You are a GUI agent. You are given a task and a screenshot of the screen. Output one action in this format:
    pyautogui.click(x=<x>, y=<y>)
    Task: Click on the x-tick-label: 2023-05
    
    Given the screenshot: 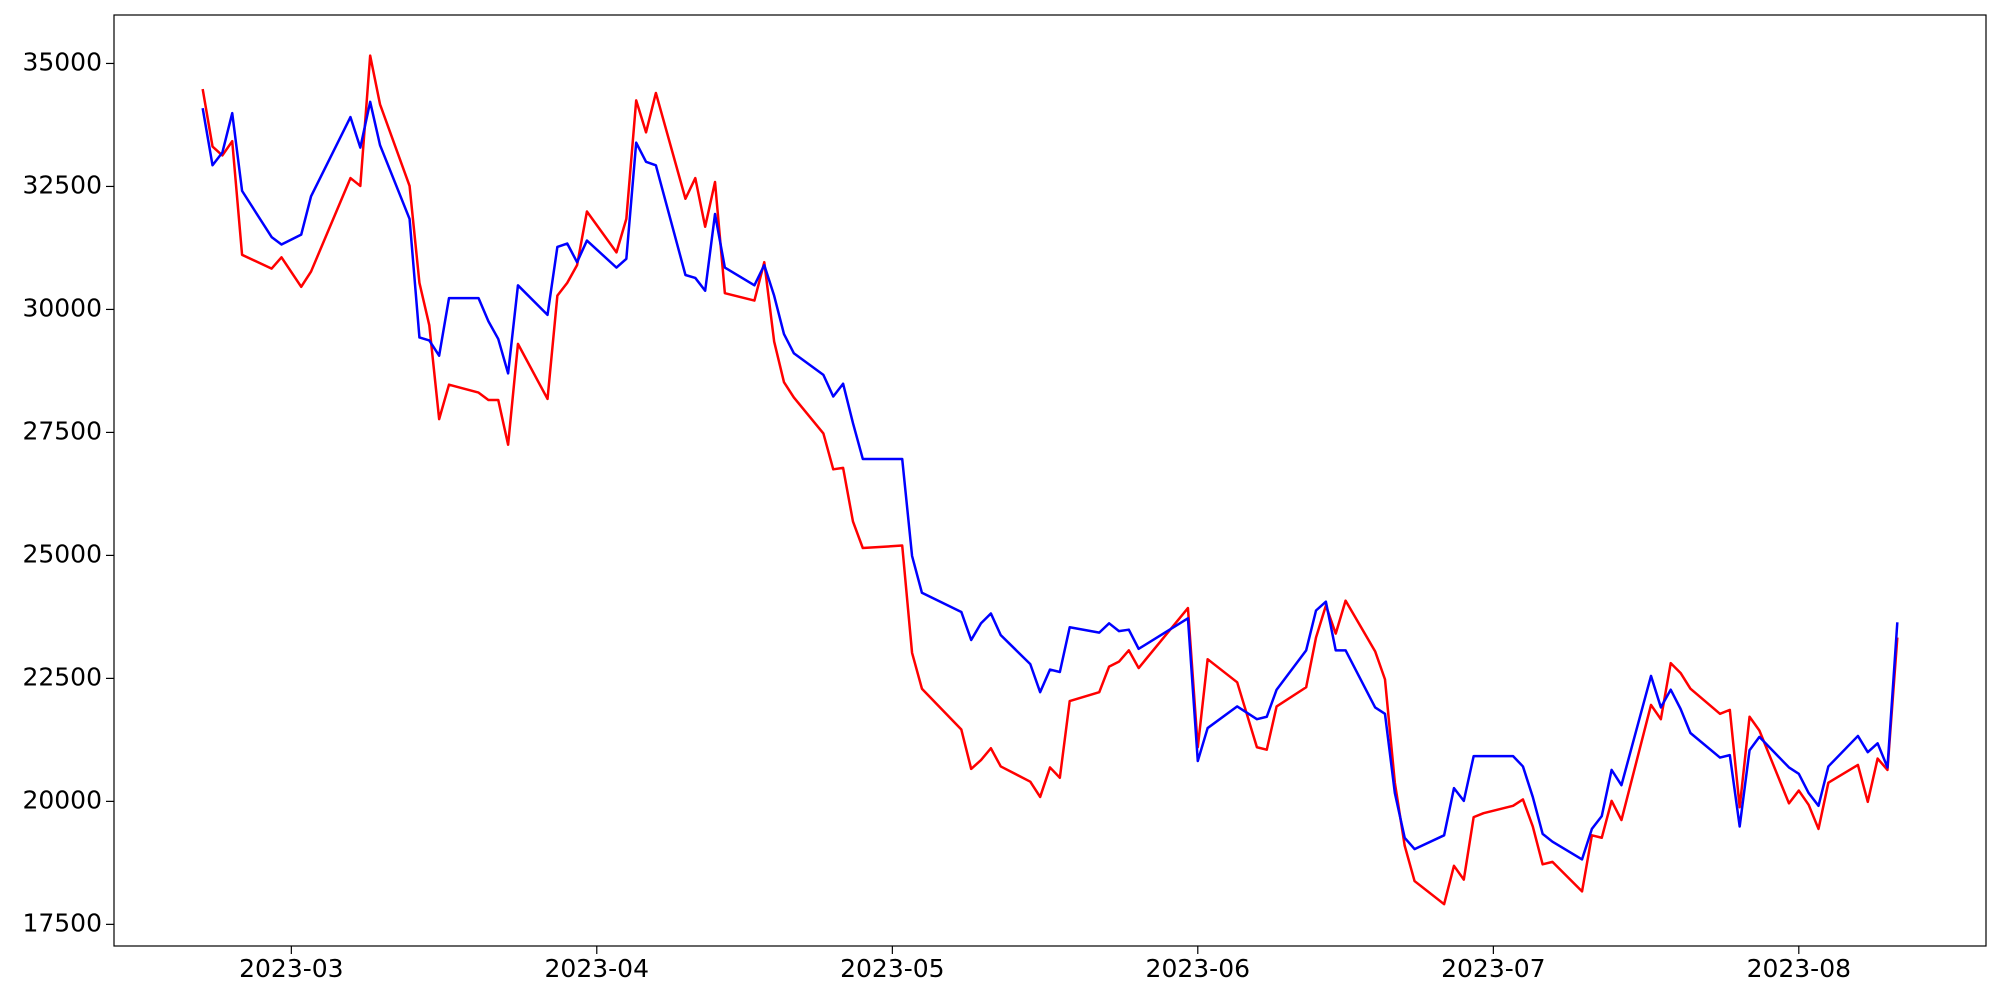 What is the action you would take?
    pyautogui.click(x=892, y=968)
    